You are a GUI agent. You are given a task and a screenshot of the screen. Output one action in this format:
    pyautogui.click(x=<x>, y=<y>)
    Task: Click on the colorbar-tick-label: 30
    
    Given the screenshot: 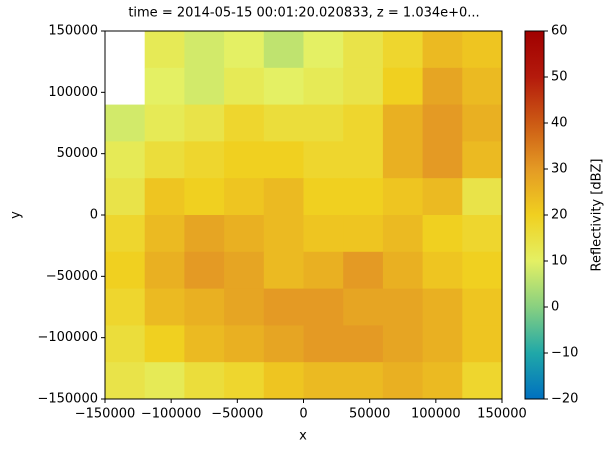 What is the action you would take?
    pyautogui.click(x=559, y=169)
    